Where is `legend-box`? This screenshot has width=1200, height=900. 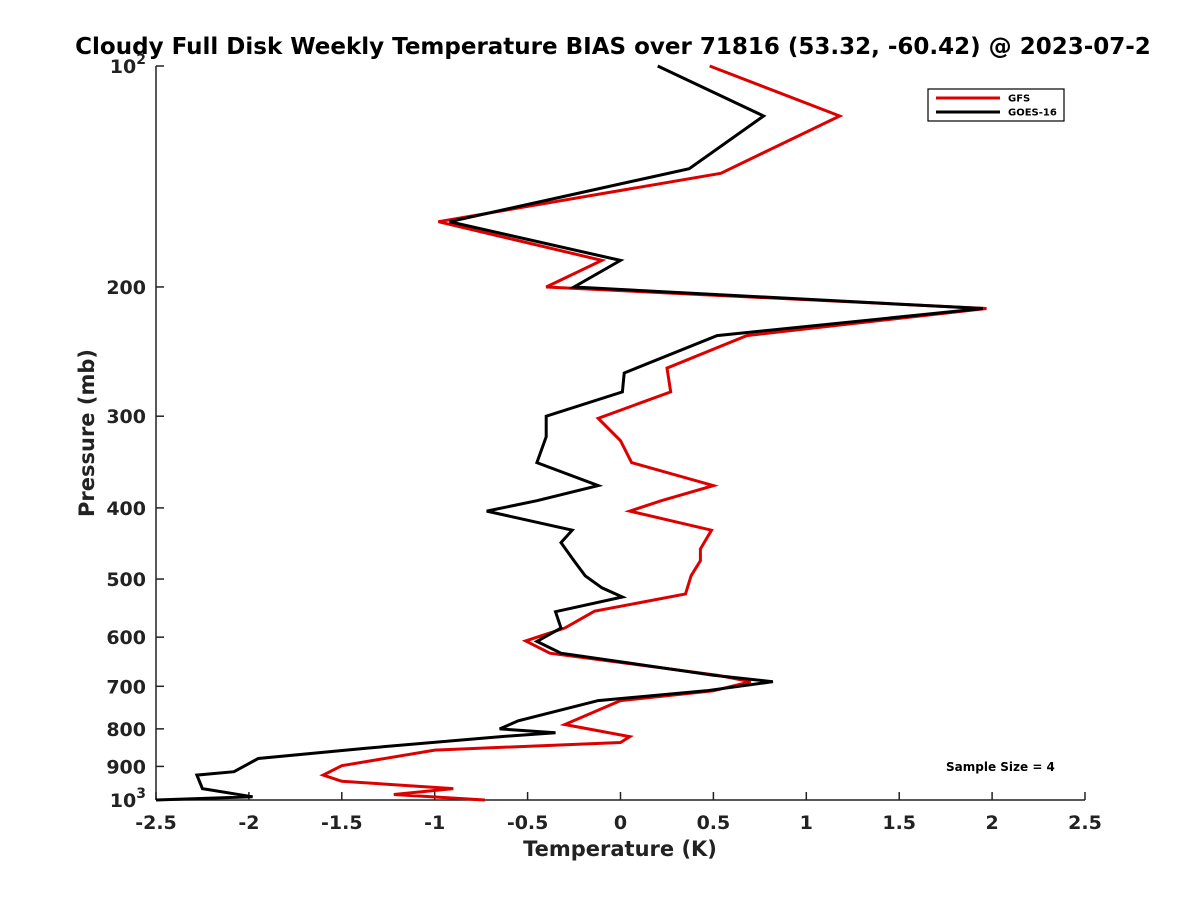
legend-box is located at coordinates (996, 105).